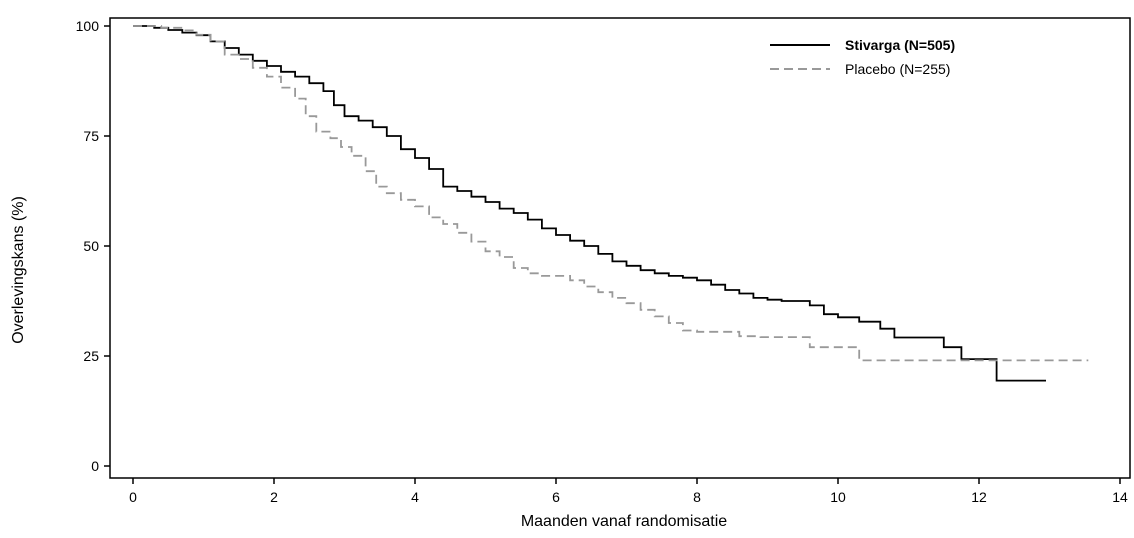  What do you see at coordinates (95, 466) in the screenshot?
I see `y-tick-label-0: 0` at bounding box center [95, 466].